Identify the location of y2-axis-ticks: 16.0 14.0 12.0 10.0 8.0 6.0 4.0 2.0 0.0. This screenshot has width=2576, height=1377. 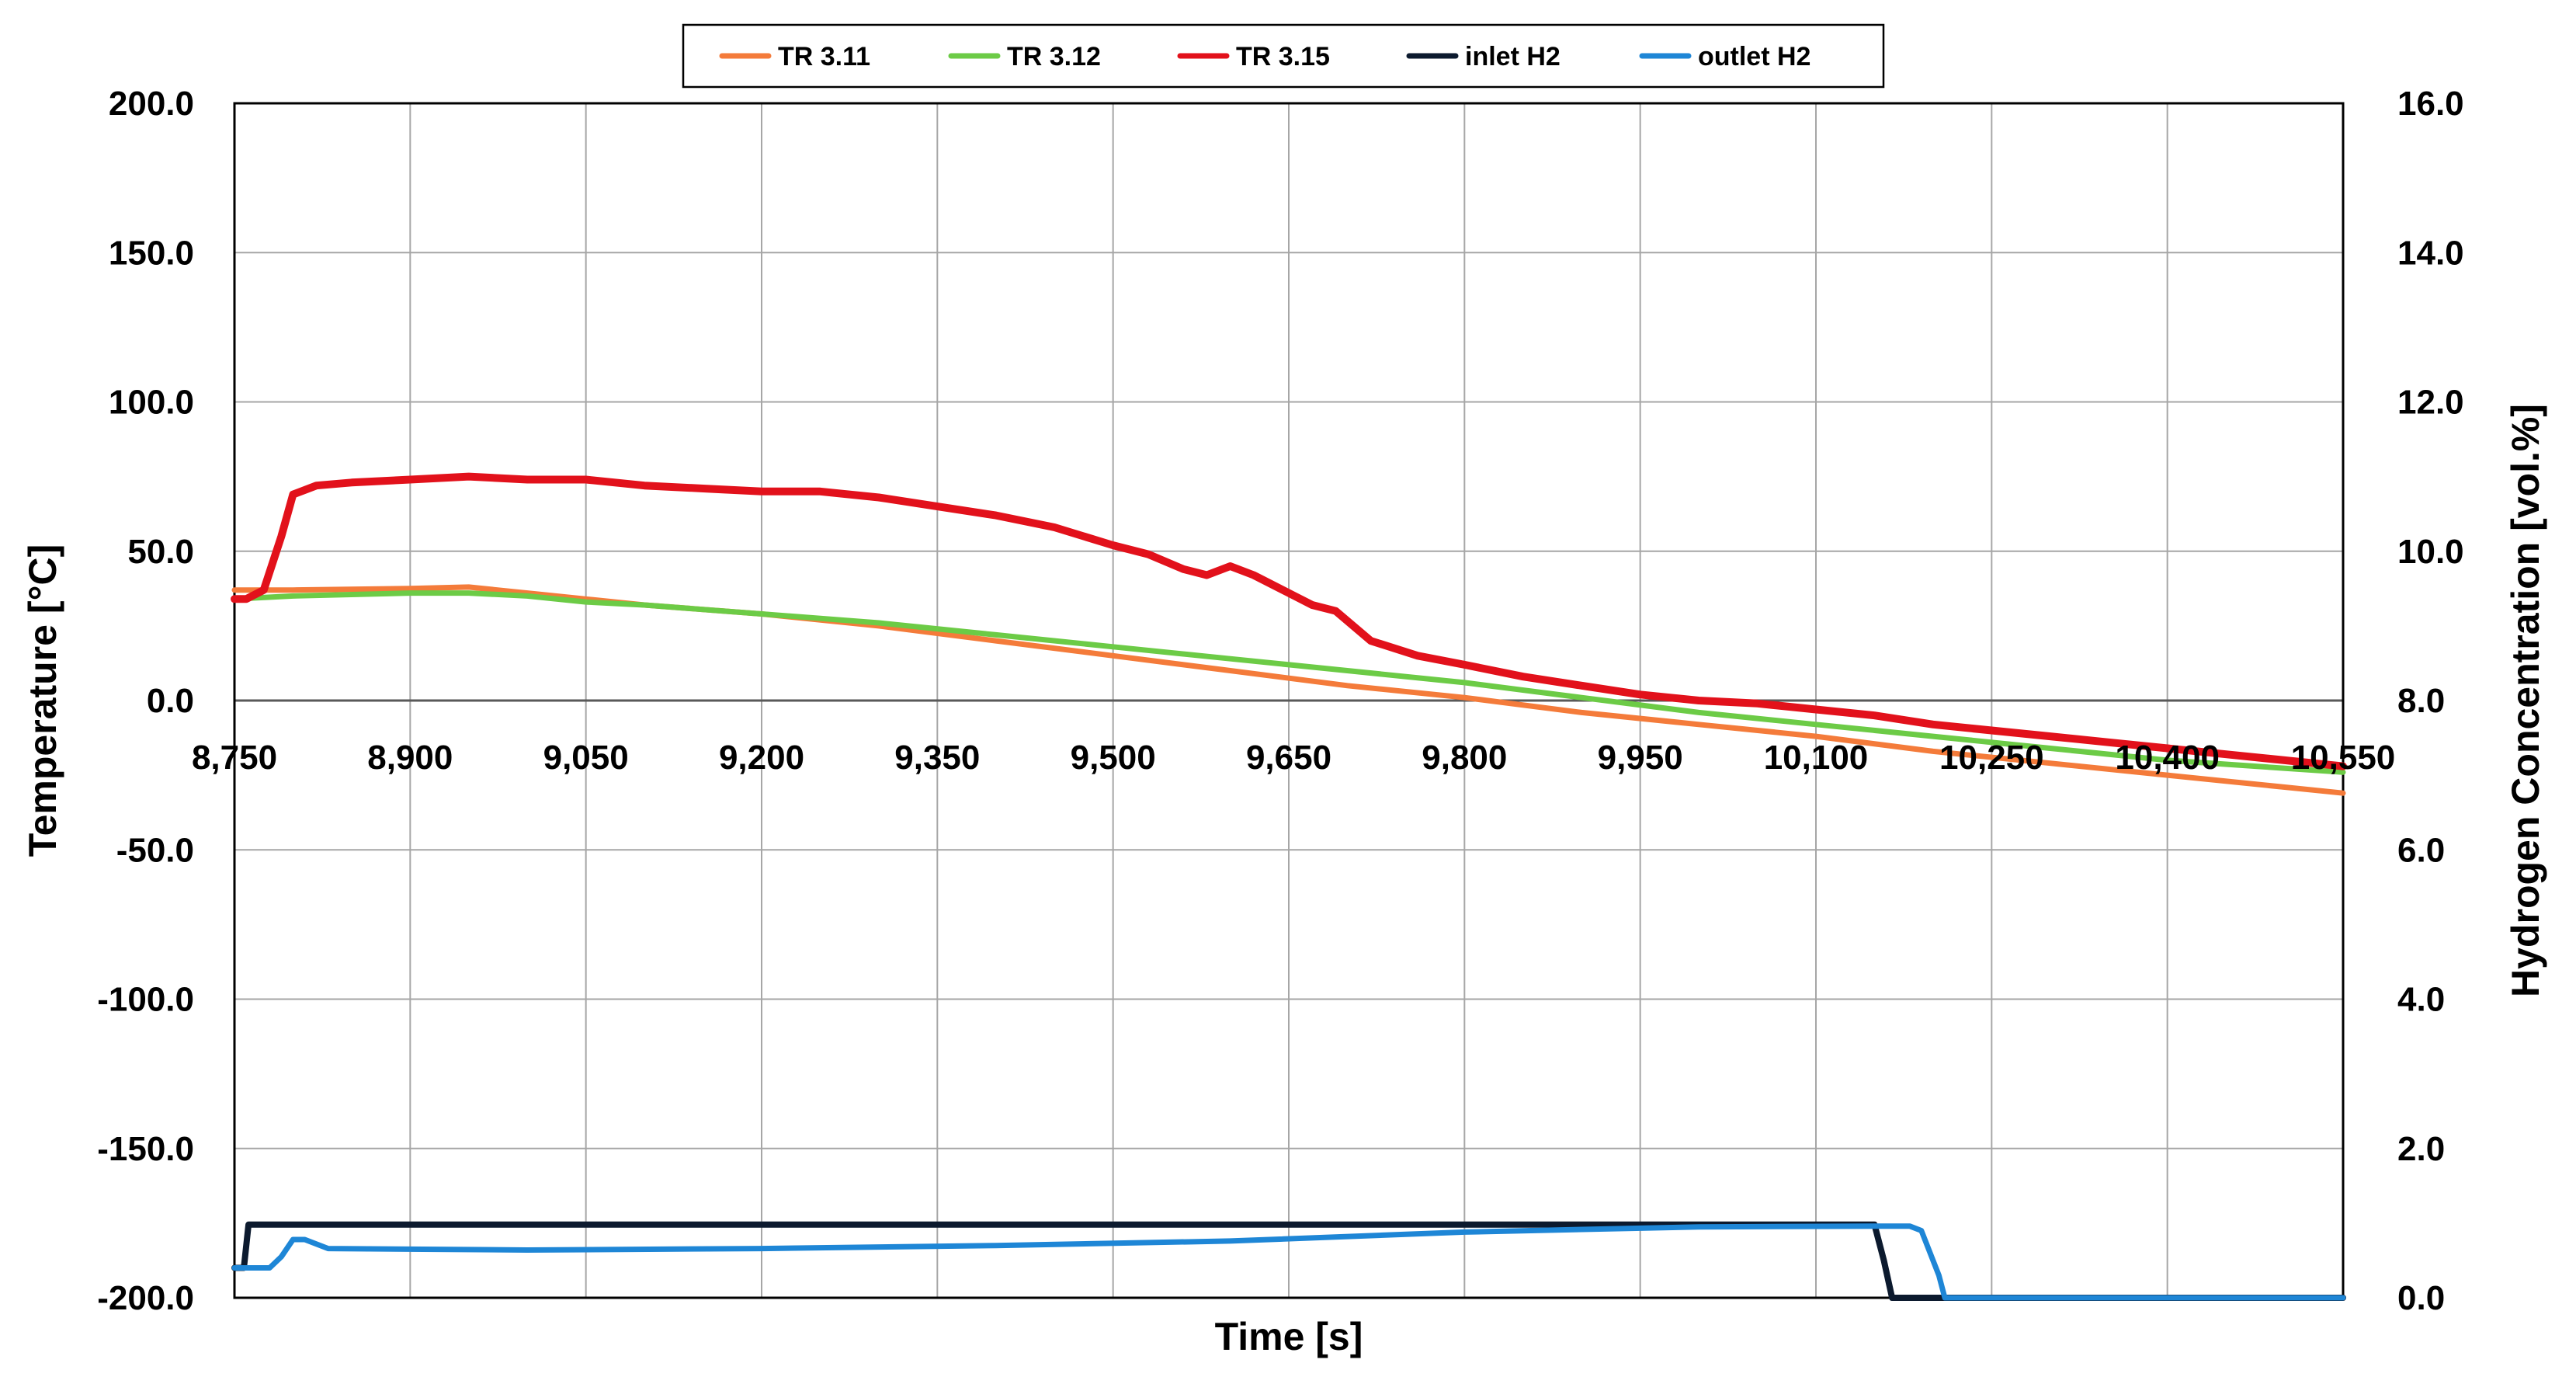
(2430, 701).